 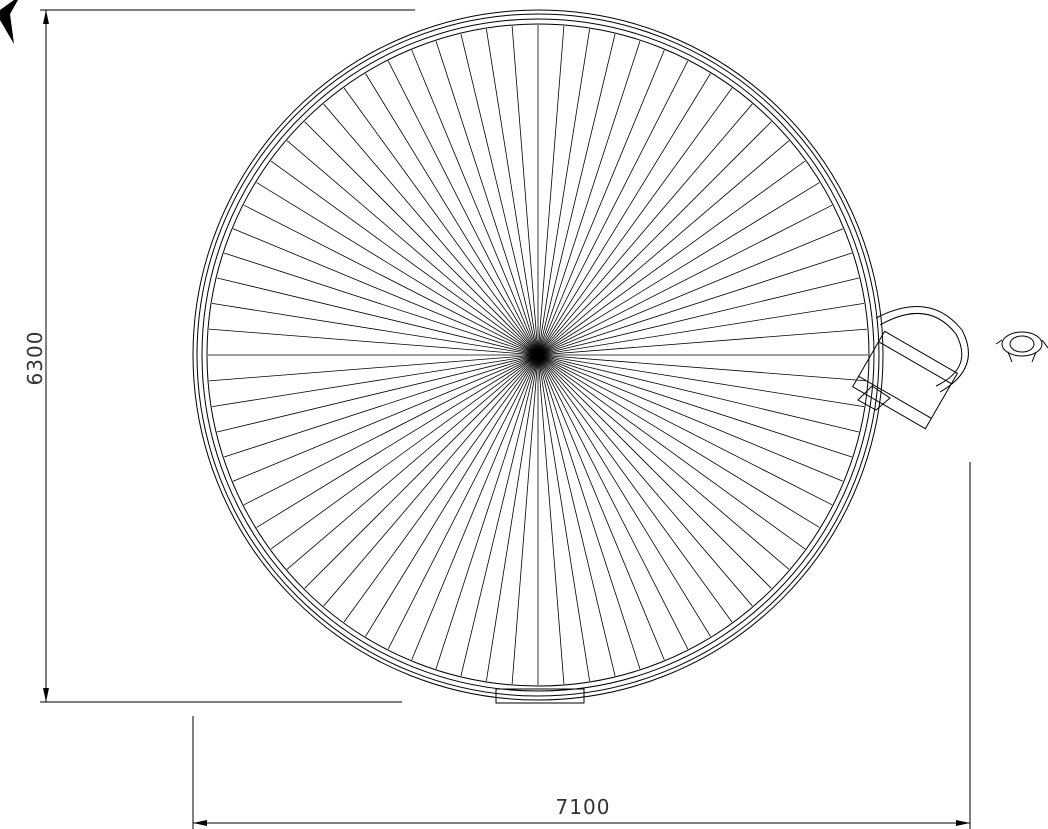 What do you see at coordinates (540, 696) in the screenshot?
I see `entrance-tab` at bounding box center [540, 696].